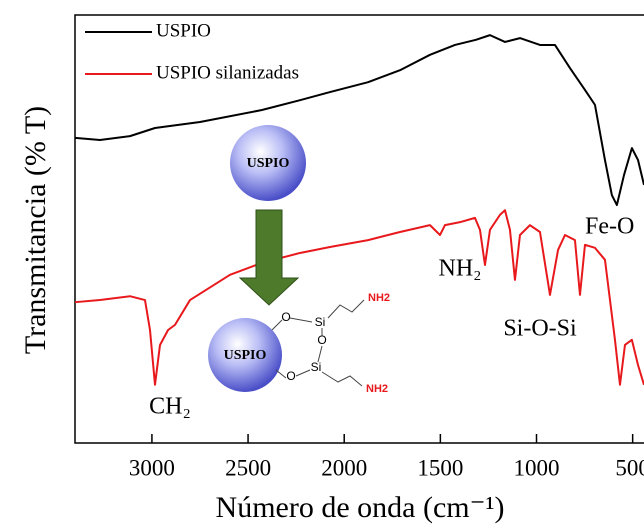 This screenshot has height=531, width=644. What do you see at coordinates (459, 269) in the screenshot?
I see `annotation: NH₂` at bounding box center [459, 269].